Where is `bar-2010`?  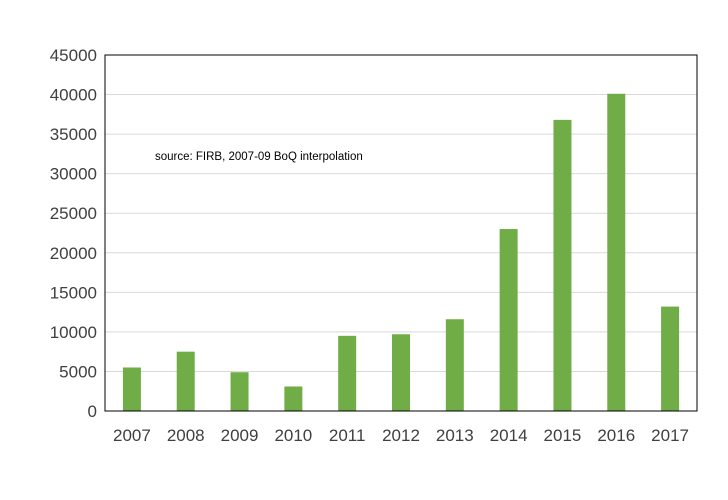
bar-2010 is located at coordinates (293, 398).